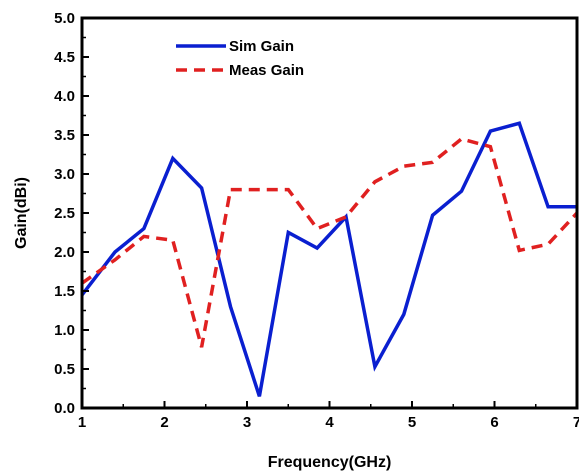 This screenshot has height=474, width=579. What do you see at coordinates (247, 422) in the screenshot?
I see `x-tick-label: 3` at bounding box center [247, 422].